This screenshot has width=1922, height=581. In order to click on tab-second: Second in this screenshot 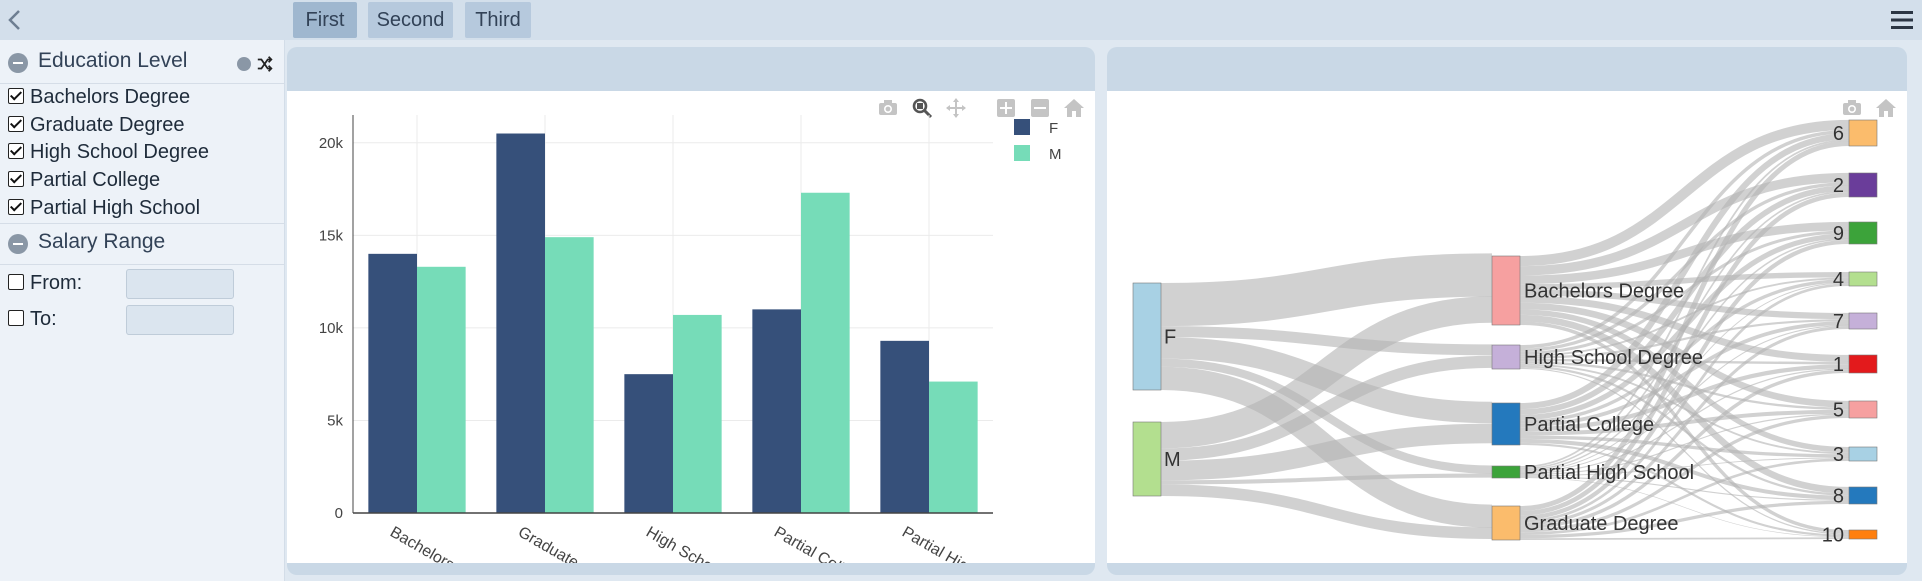, I will do `click(410, 20)`.